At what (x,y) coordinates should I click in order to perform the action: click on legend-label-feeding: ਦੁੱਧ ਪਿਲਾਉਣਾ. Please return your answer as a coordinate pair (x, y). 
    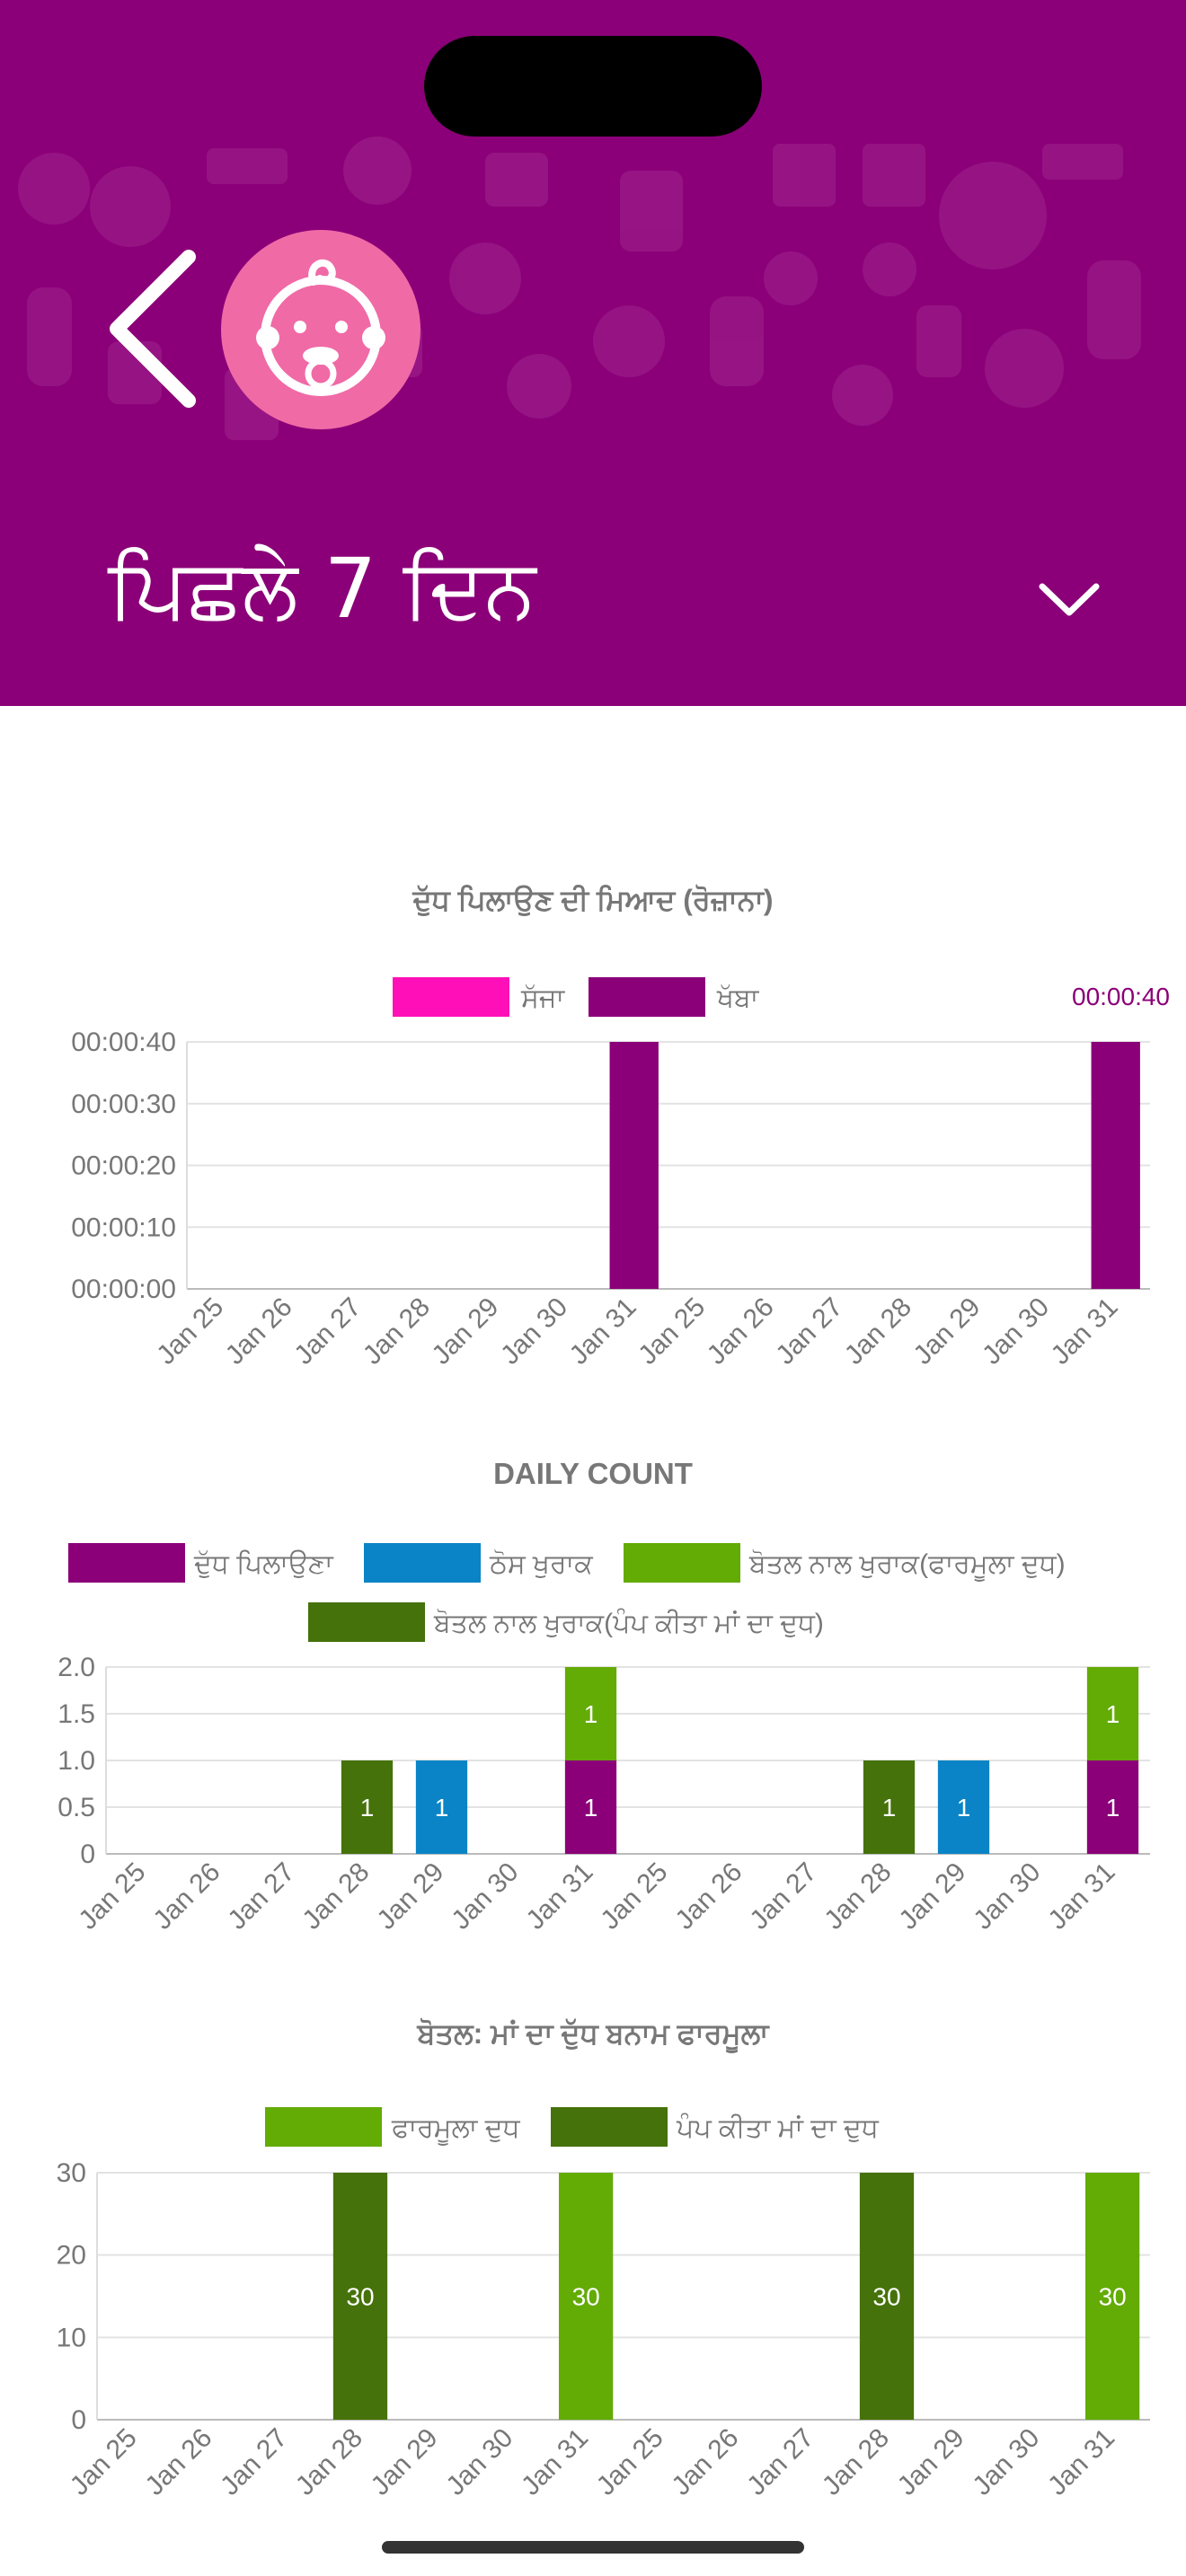
    Looking at the image, I should click on (263, 1564).